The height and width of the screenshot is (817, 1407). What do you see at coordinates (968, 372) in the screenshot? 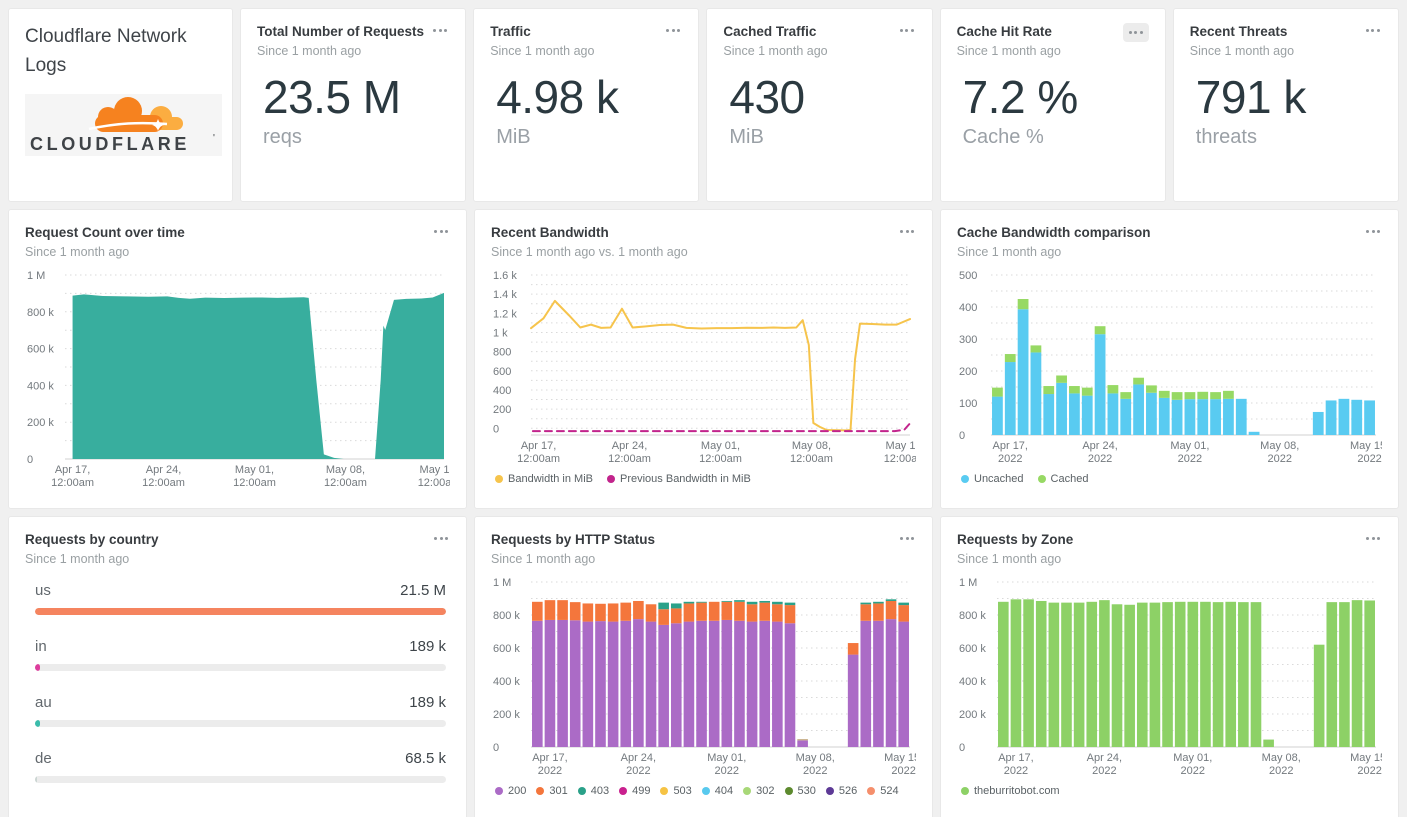
I see `svg-text: 200` at bounding box center [968, 372].